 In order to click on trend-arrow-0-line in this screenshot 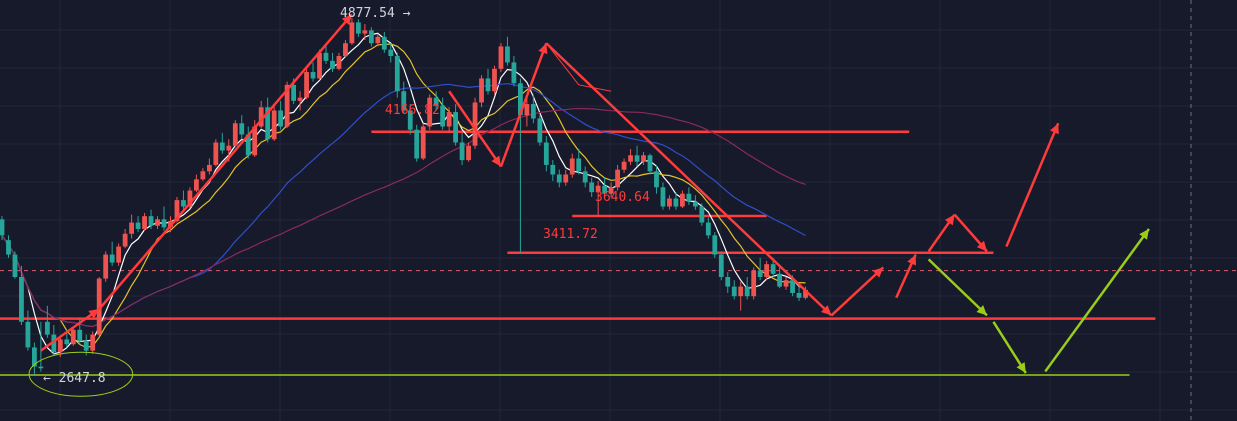, I will do `click(70, 329)`.